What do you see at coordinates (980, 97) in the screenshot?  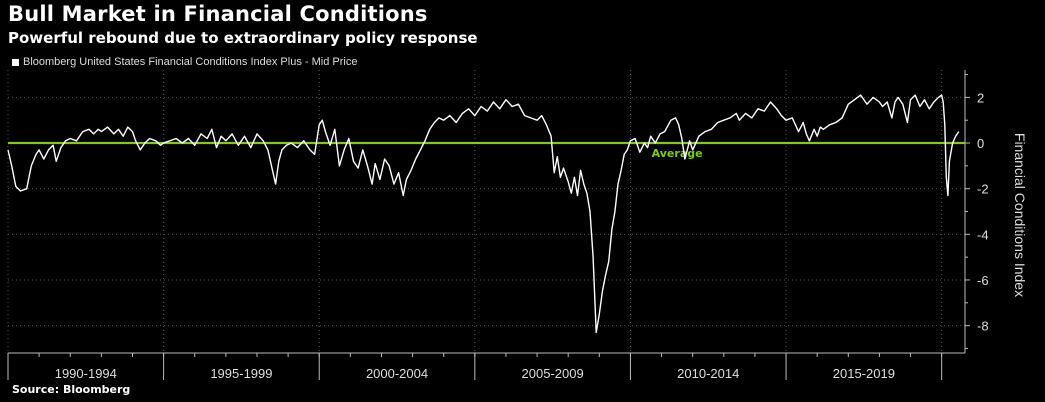 I see `y-tick-label: 2` at bounding box center [980, 97].